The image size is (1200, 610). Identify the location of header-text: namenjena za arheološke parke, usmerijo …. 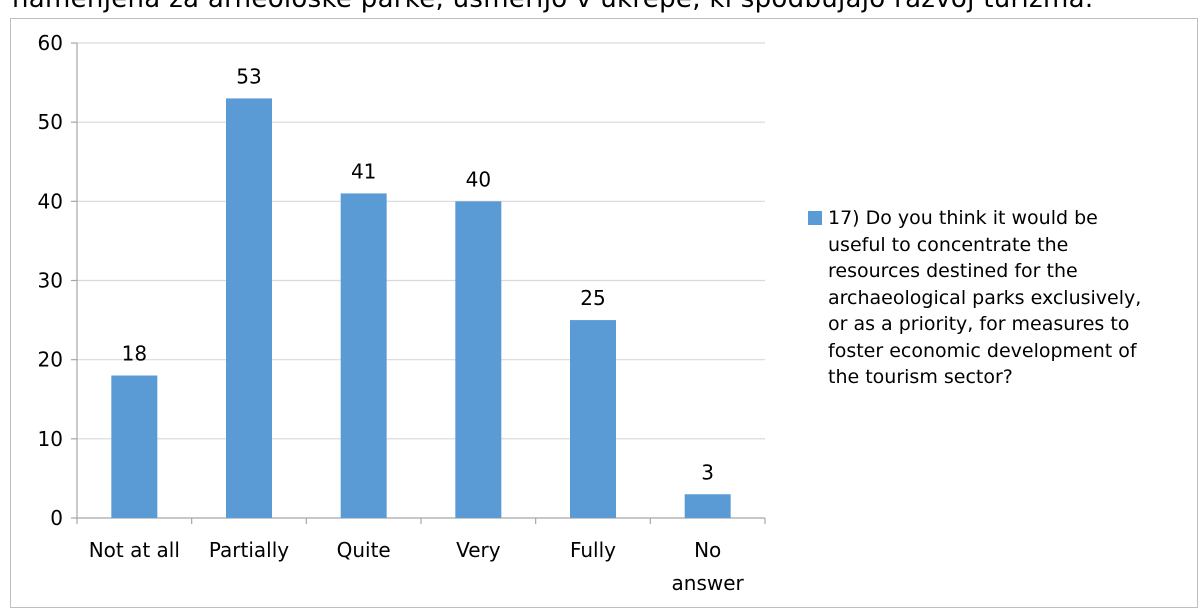
(552, 7).